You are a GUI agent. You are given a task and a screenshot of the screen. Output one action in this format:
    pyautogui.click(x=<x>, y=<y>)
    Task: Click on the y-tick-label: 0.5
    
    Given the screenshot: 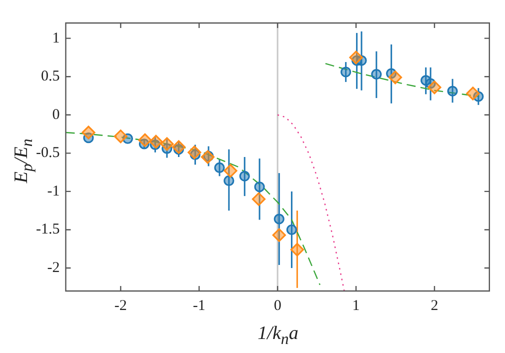 What is the action you would take?
    pyautogui.click(x=50, y=76)
    